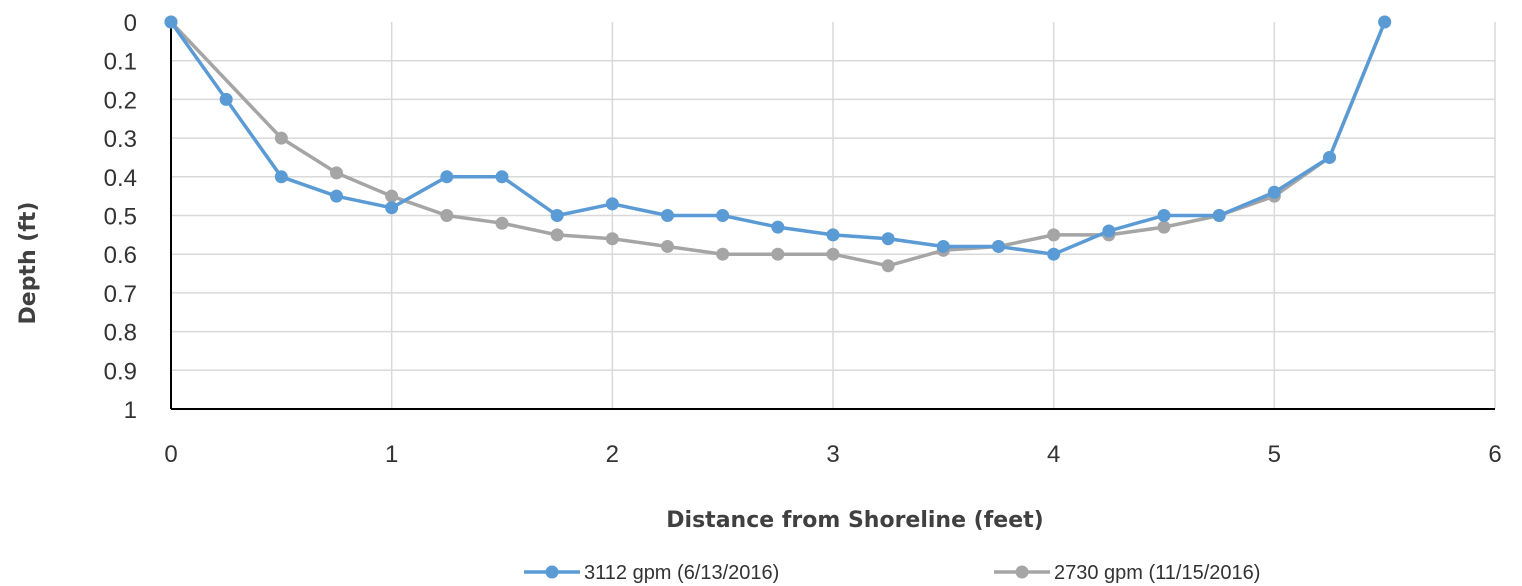  Describe the element at coordinates (120, 294) in the screenshot. I see `y-tick-label: 0.7` at that location.